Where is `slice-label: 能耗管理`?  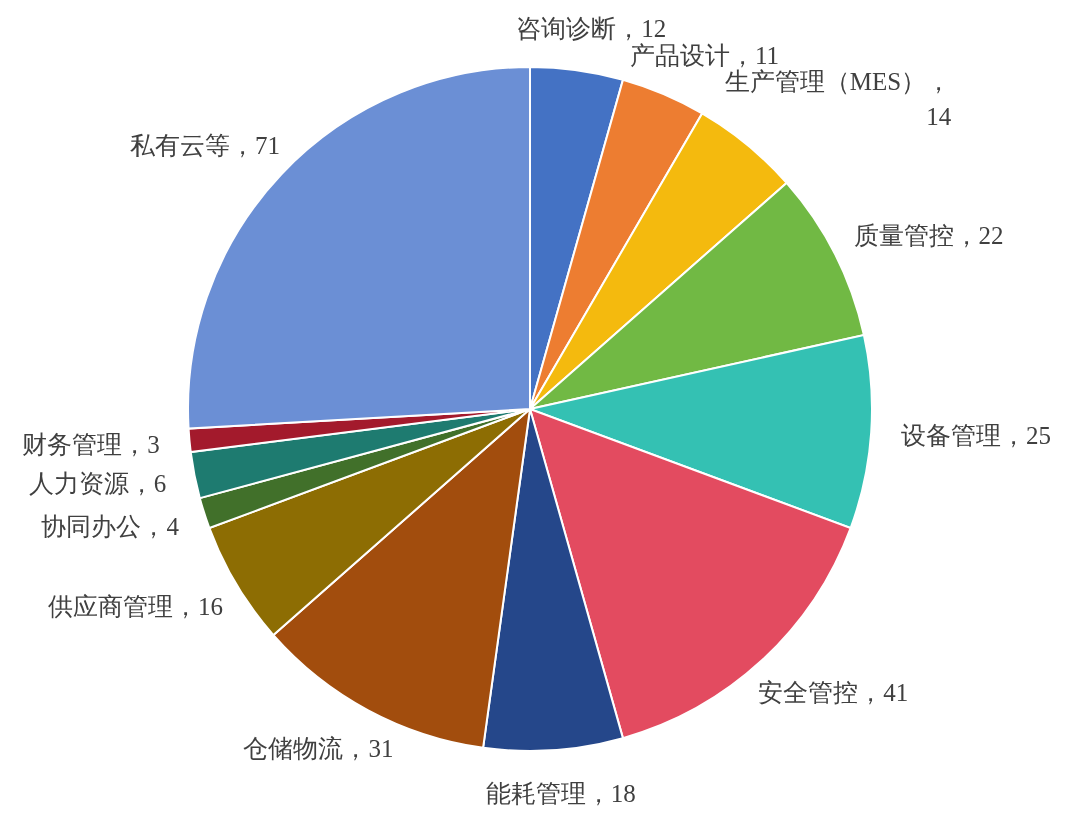 slice-label: 能耗管理 is located at coordinates (535, 793).